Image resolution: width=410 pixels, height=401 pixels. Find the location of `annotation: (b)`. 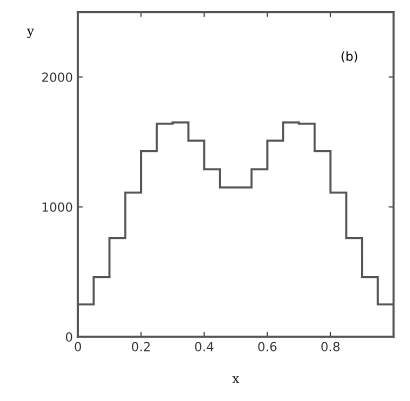

annotation: (b) is located at coordinates (350, 56).